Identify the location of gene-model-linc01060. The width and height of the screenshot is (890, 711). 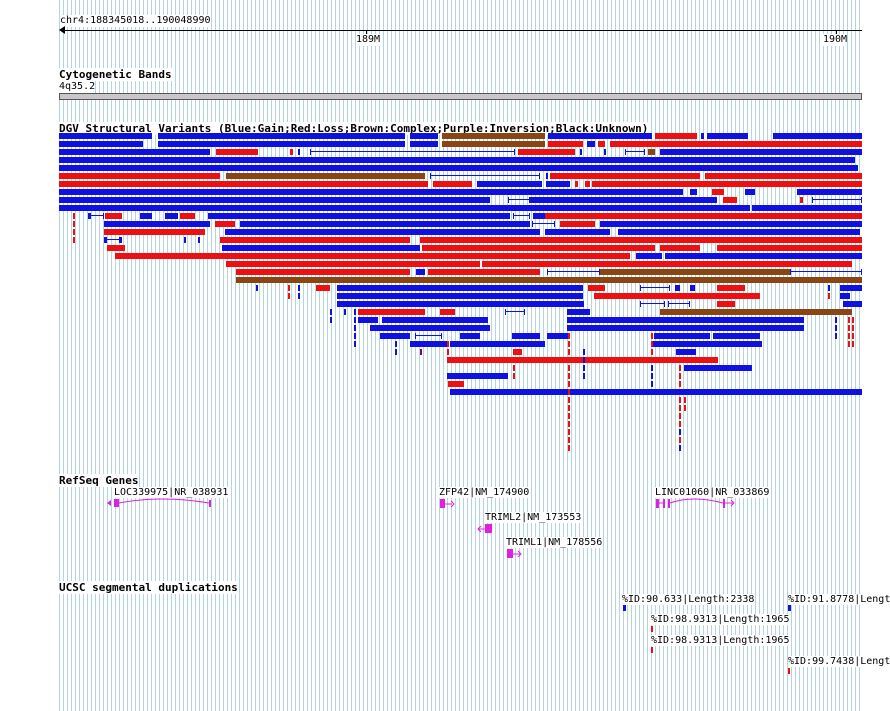
(696, 503).